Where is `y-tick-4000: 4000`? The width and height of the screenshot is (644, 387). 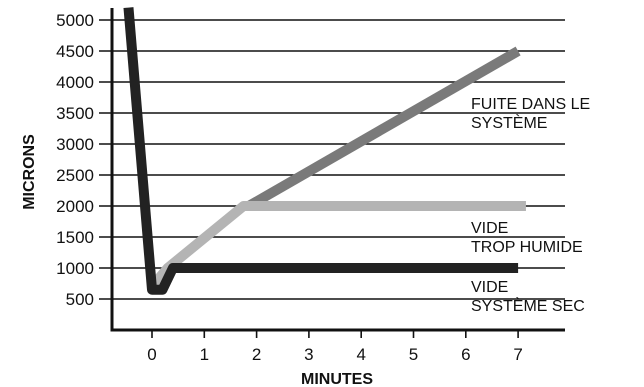
y-tick-4000: 4000 is located at coordinates (75, 82).